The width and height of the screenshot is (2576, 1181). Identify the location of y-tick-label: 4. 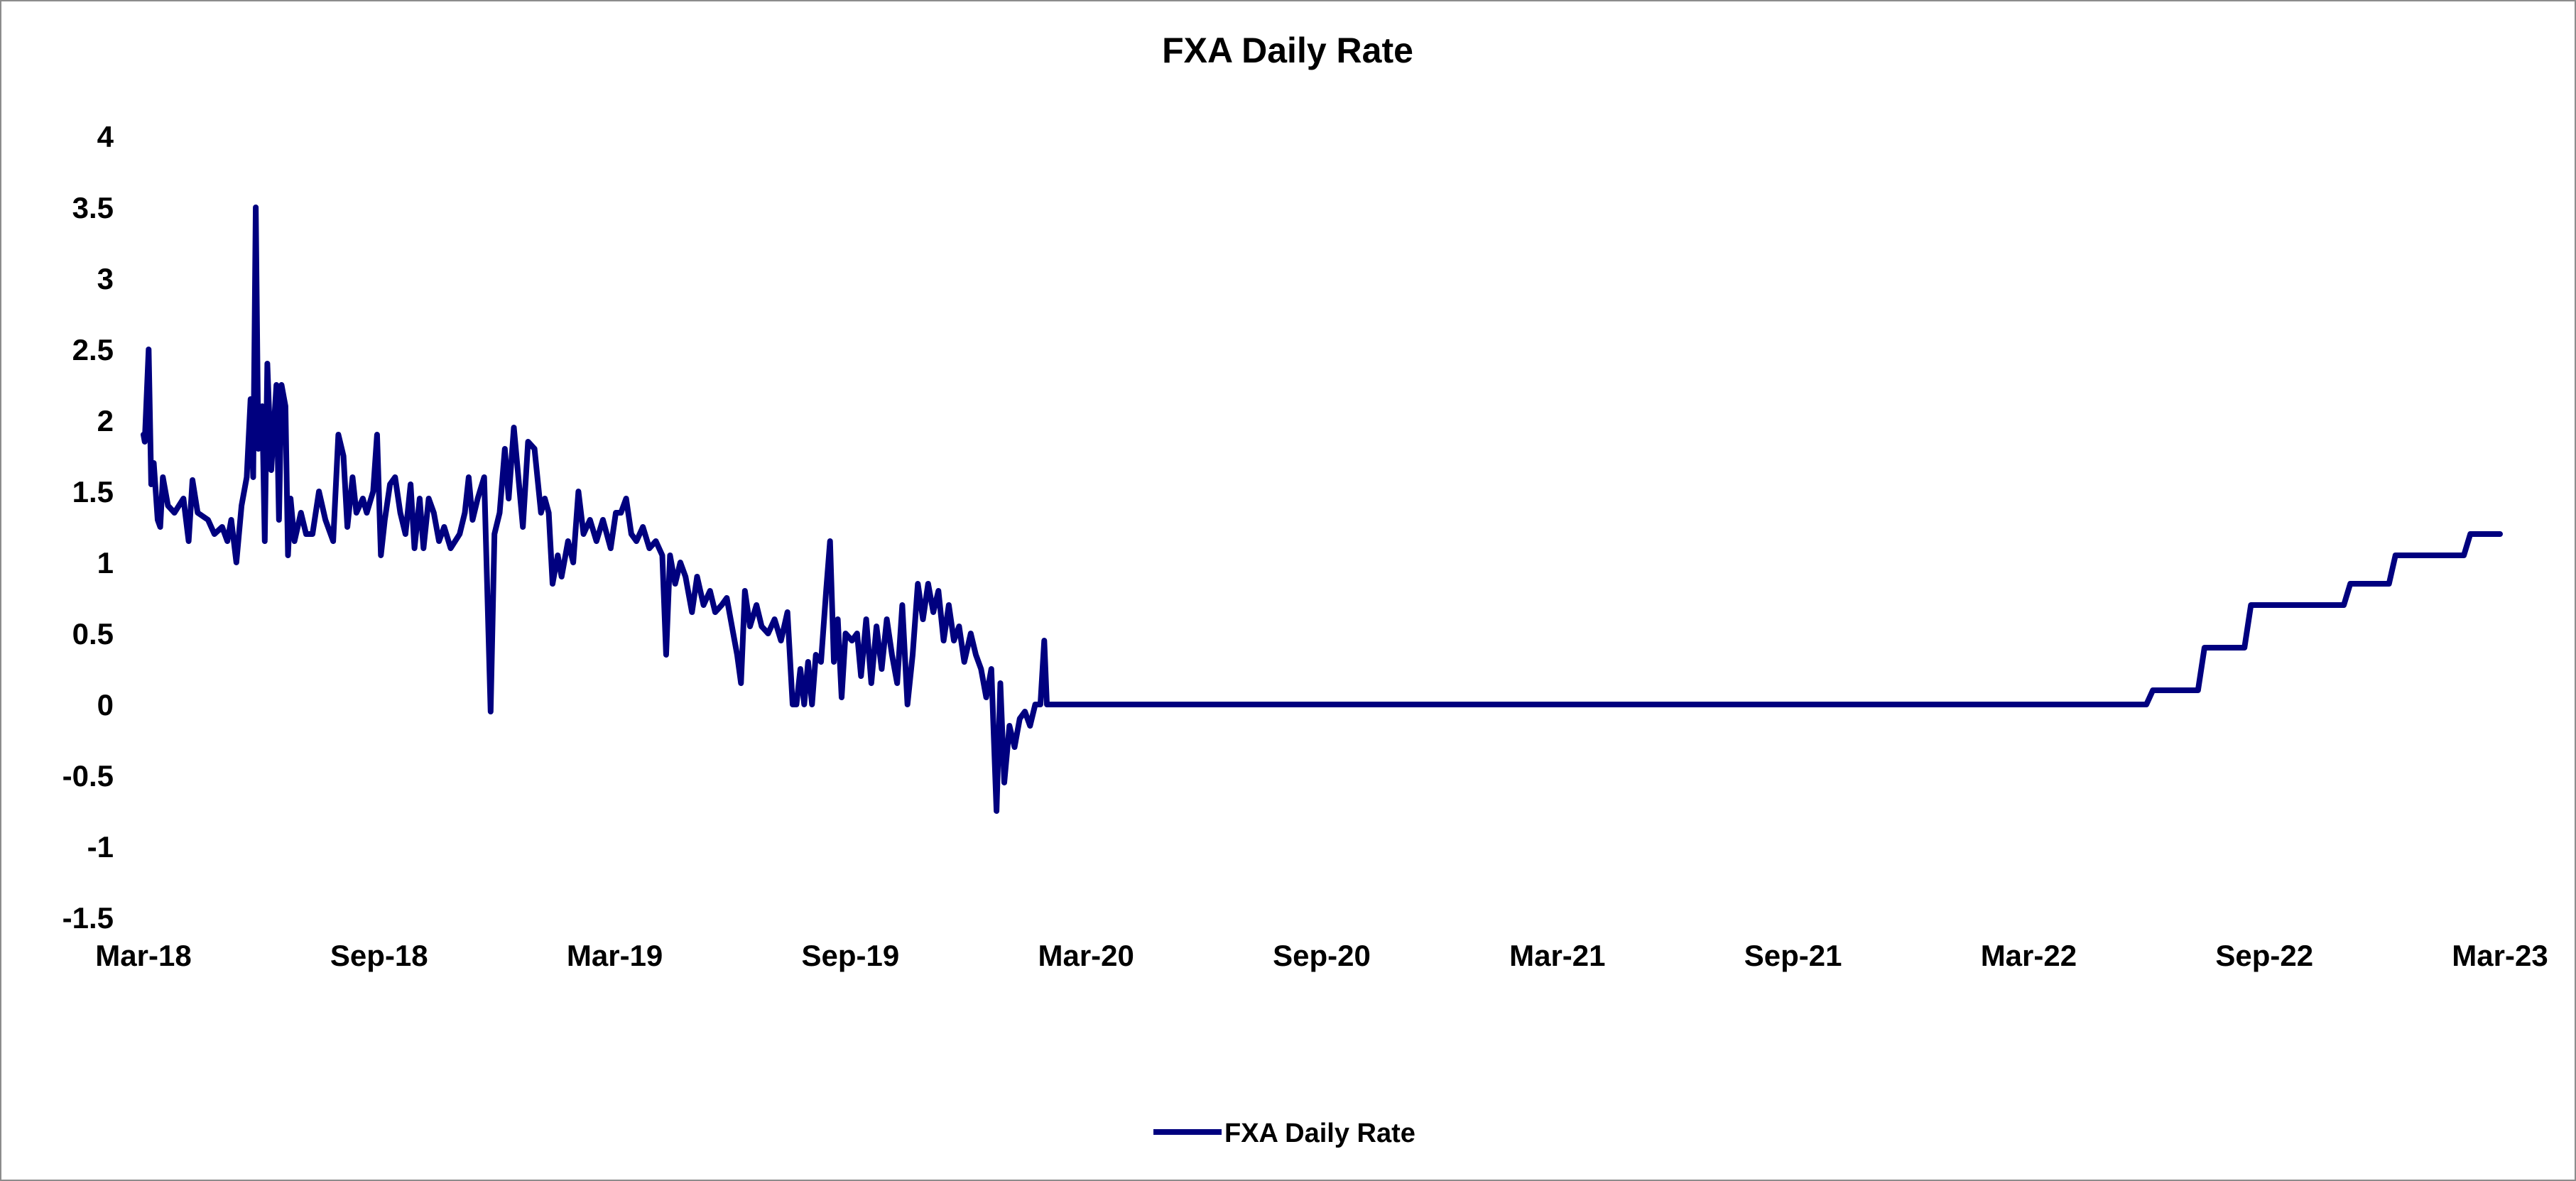
(106, 136).